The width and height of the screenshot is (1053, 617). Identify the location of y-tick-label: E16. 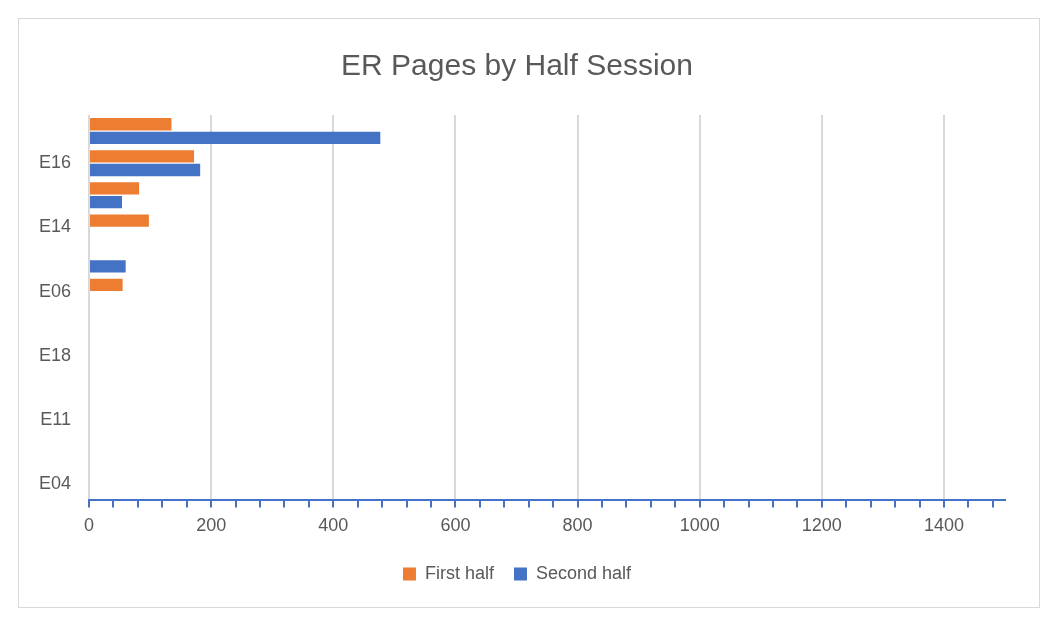
(55, 162).